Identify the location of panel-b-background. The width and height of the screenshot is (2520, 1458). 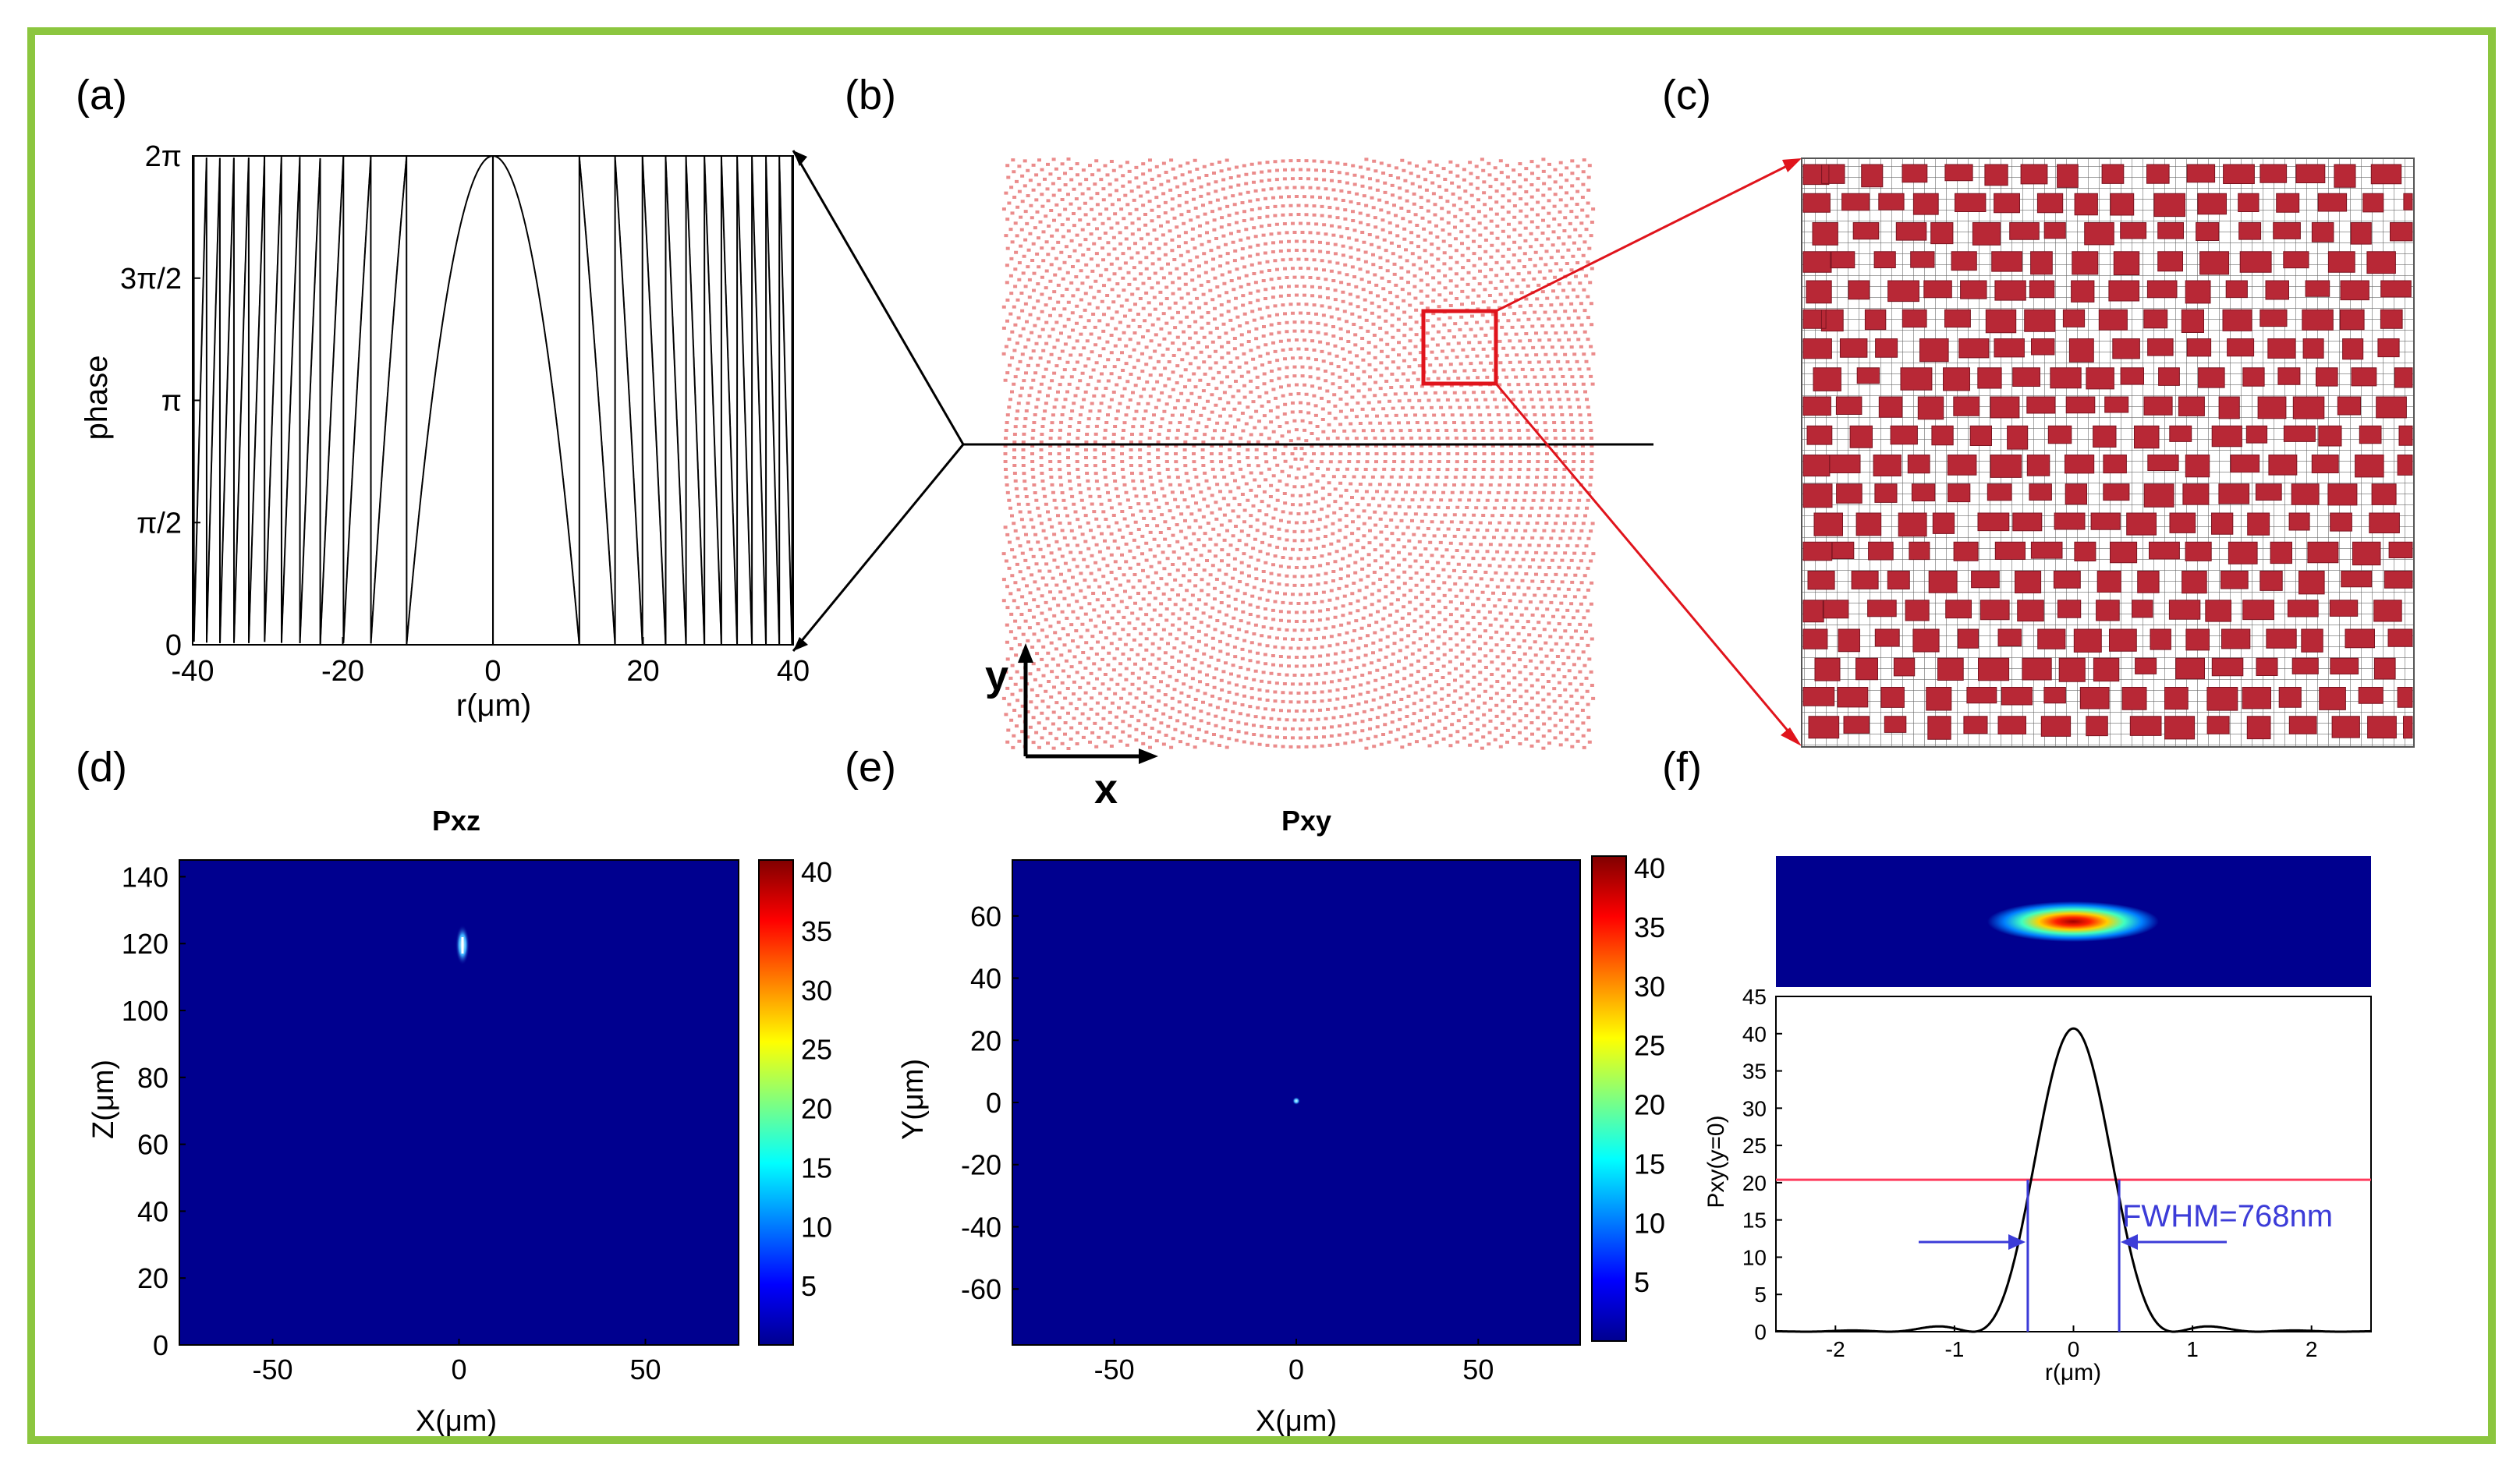
(1299, 454).